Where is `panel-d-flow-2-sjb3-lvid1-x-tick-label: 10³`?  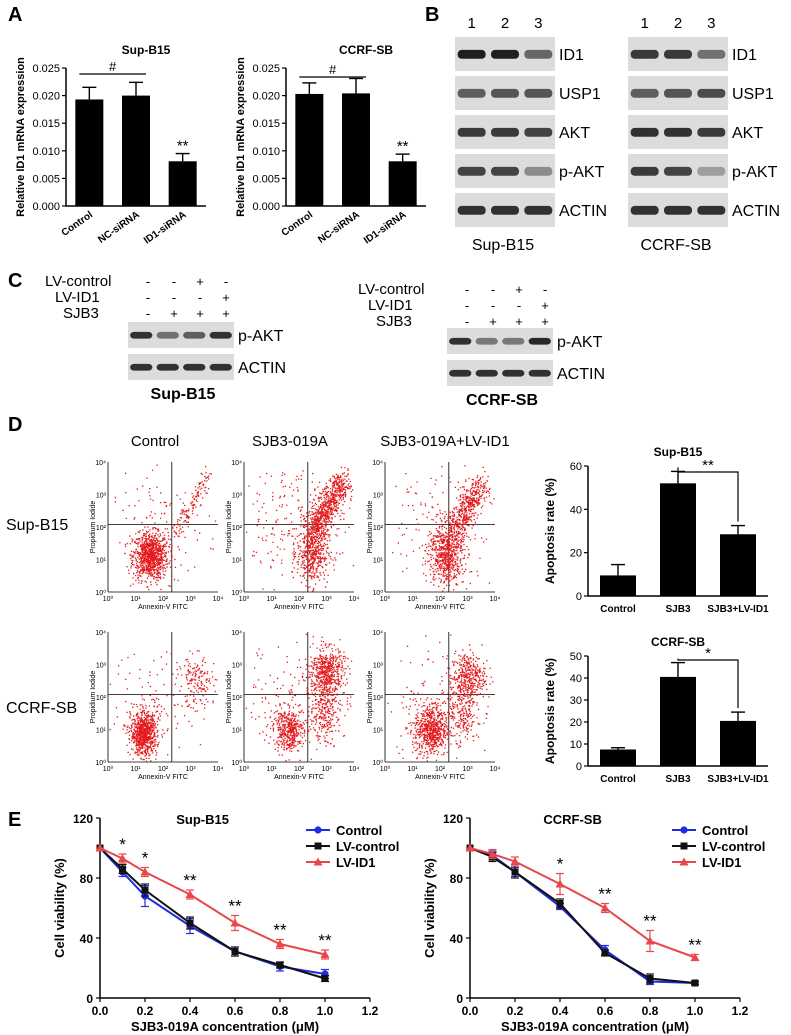 panel-d-flow-2-sjb3-lvid1-x-tick-label: 10³ is located at coordinates (467, 769).